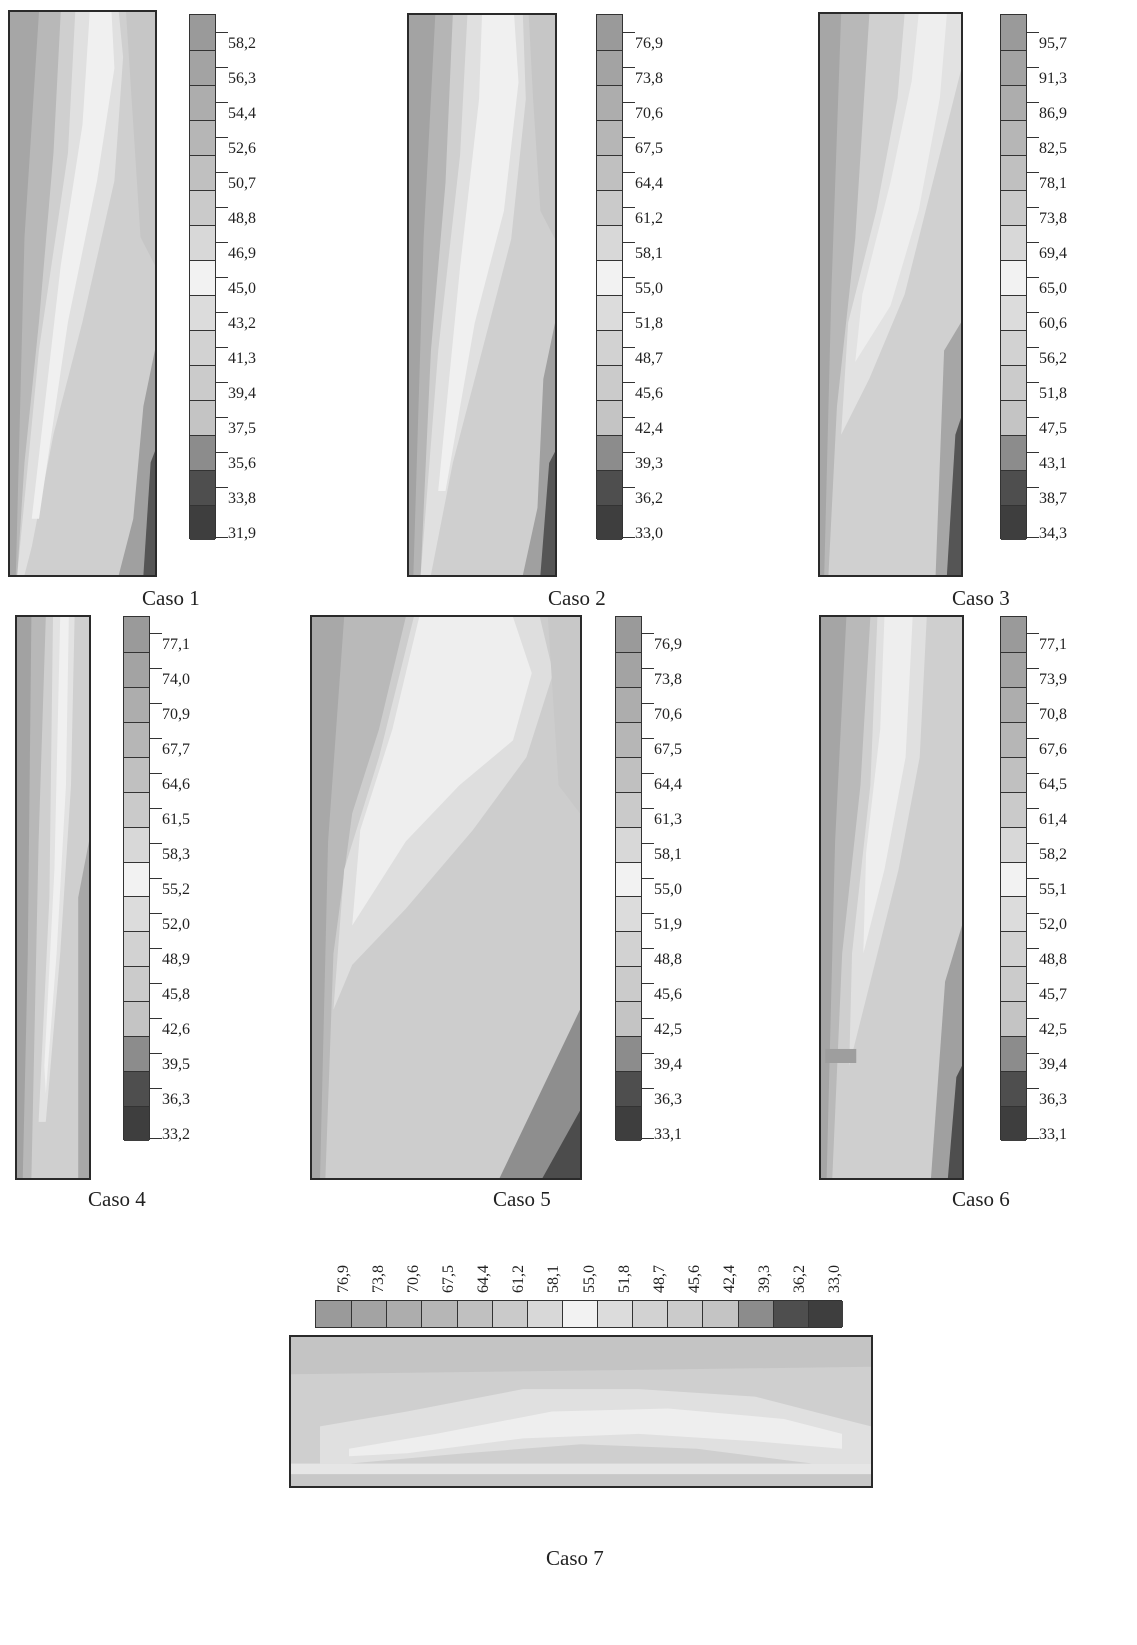 The image size is (1137, 1645). What do you see at coordinates (446, 897) in the screenshot?
I see `case-5-contour-map` at bounding box center [446, 897].